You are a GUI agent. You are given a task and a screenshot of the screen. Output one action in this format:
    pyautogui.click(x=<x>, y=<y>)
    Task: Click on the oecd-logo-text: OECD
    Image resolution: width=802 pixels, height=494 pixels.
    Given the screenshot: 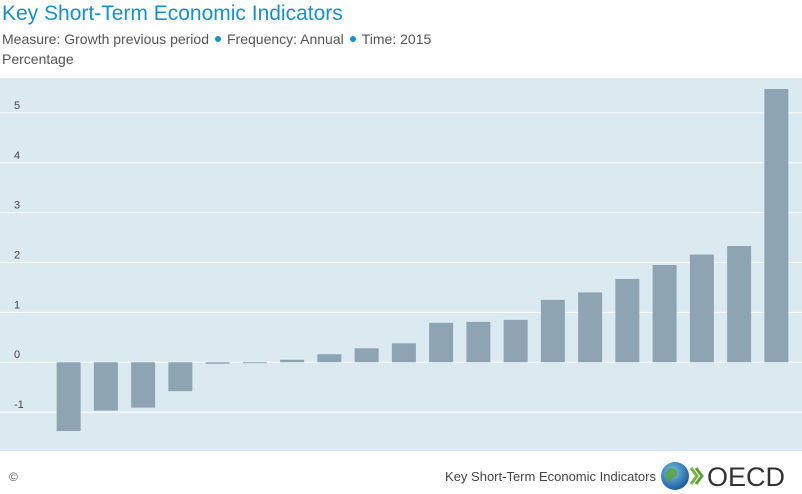 What is the action you would take?
    pyautogui.click(x=746, y=477)
    